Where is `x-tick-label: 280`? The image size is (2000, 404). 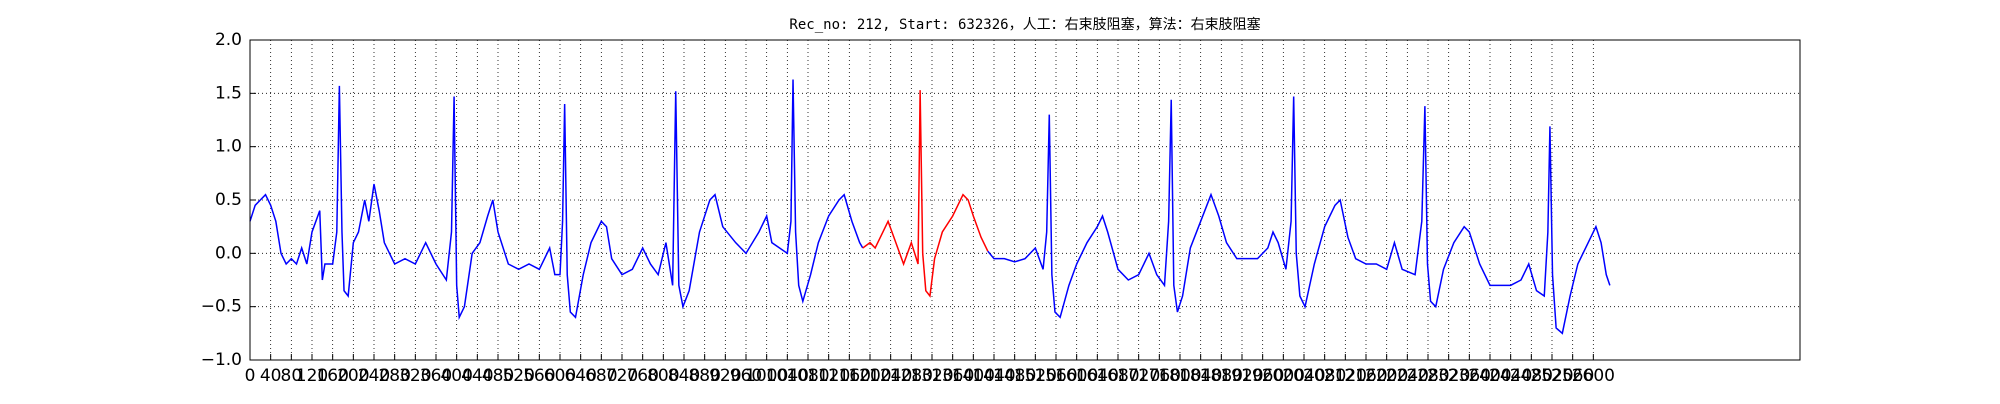 x-tick-label: 280 is located at coordinates (394, 376).